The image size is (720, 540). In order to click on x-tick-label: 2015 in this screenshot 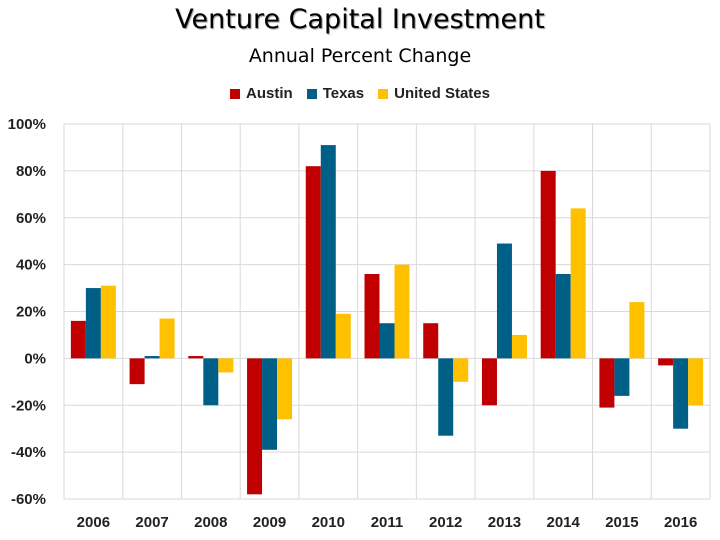, I will do `click(621, 522)`.